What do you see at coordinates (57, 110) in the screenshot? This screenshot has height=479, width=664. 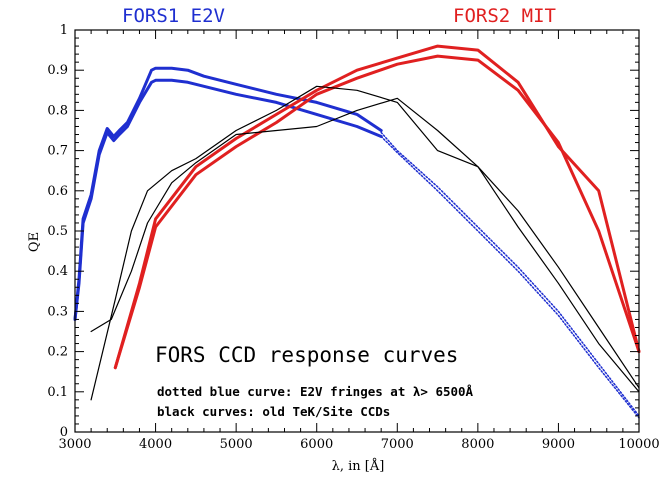 I see `y-tick-label: 0.8` at bounding box center [57, 110].